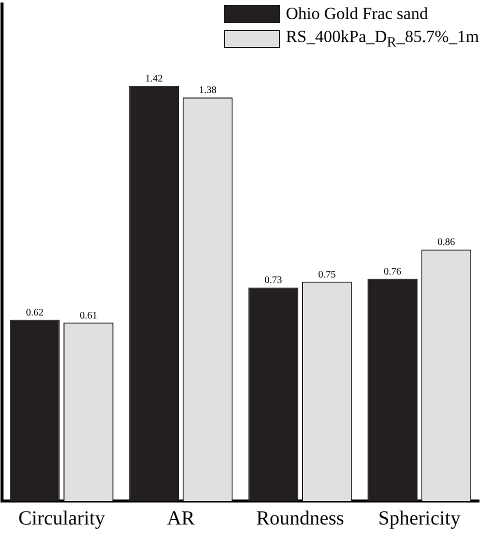 The width and height of the screenshot is (483, 537). Describe the element at coordinates (35, 312) in the screenshot. I see `data-label: 0.62` at that location.